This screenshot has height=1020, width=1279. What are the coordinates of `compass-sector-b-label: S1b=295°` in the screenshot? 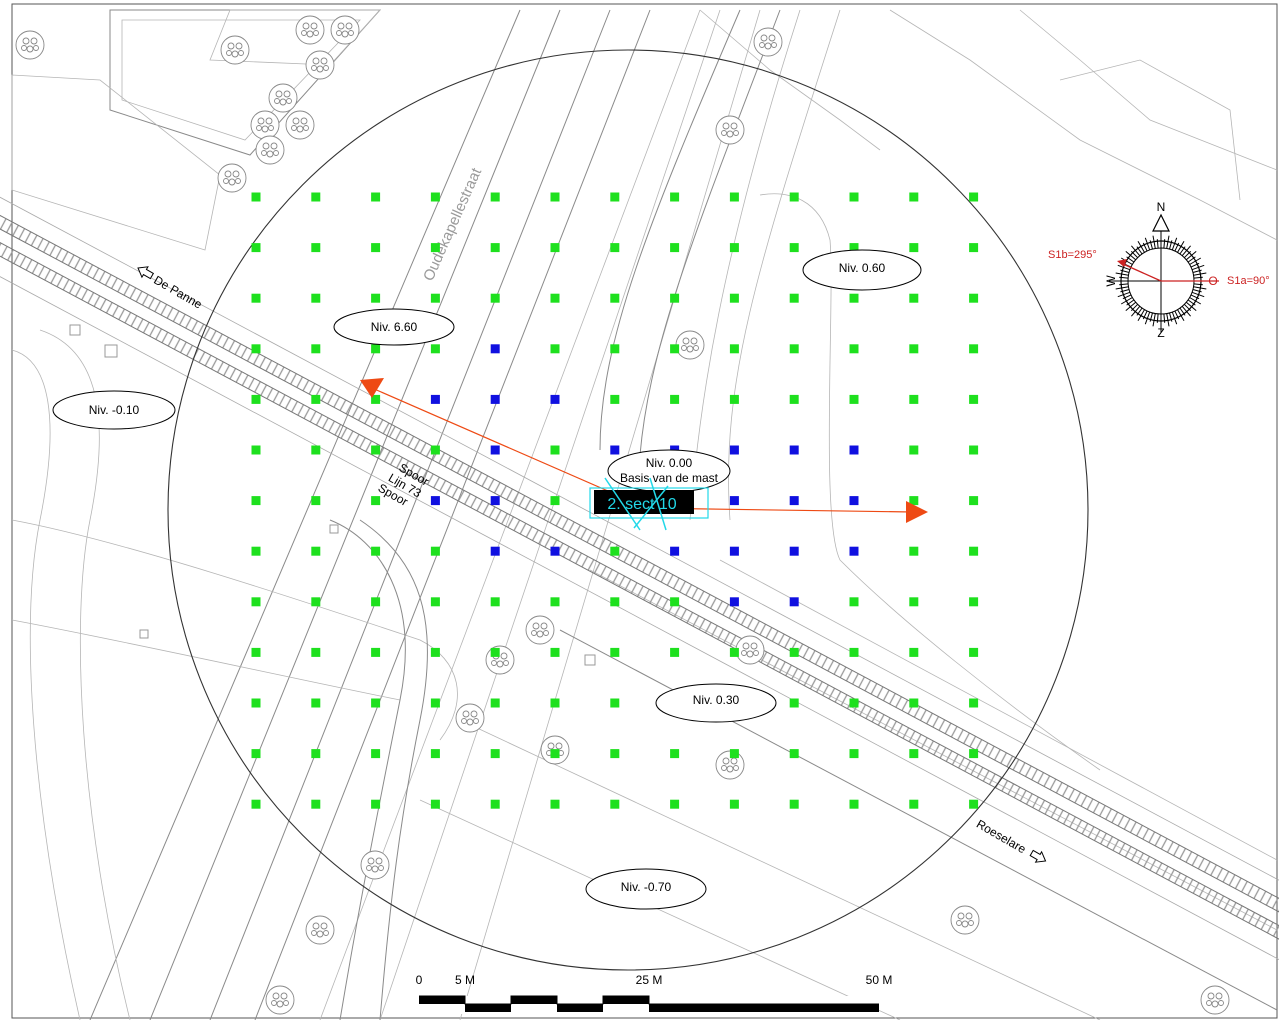 It's located at (1072, 255).